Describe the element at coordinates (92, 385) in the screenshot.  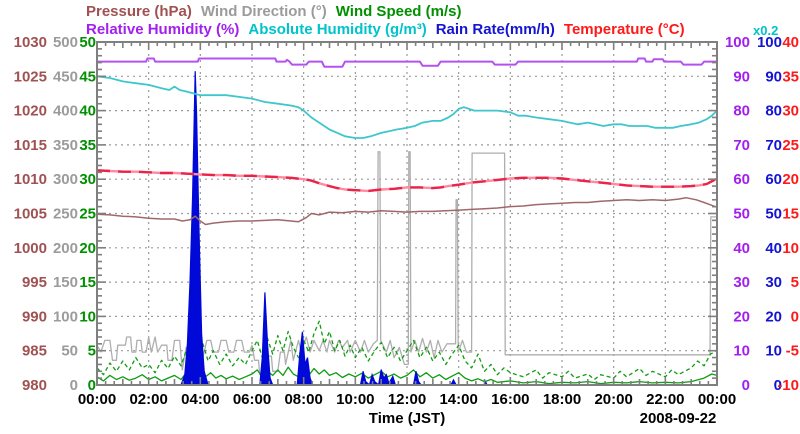
I see `speed-tick-label: 0` at that location.